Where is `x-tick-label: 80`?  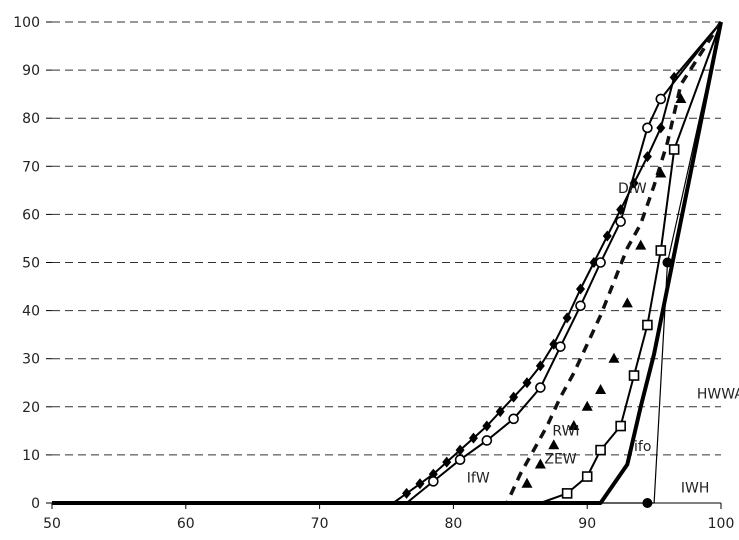
x-tick-label: 80 is located at coordinates (453, 524).